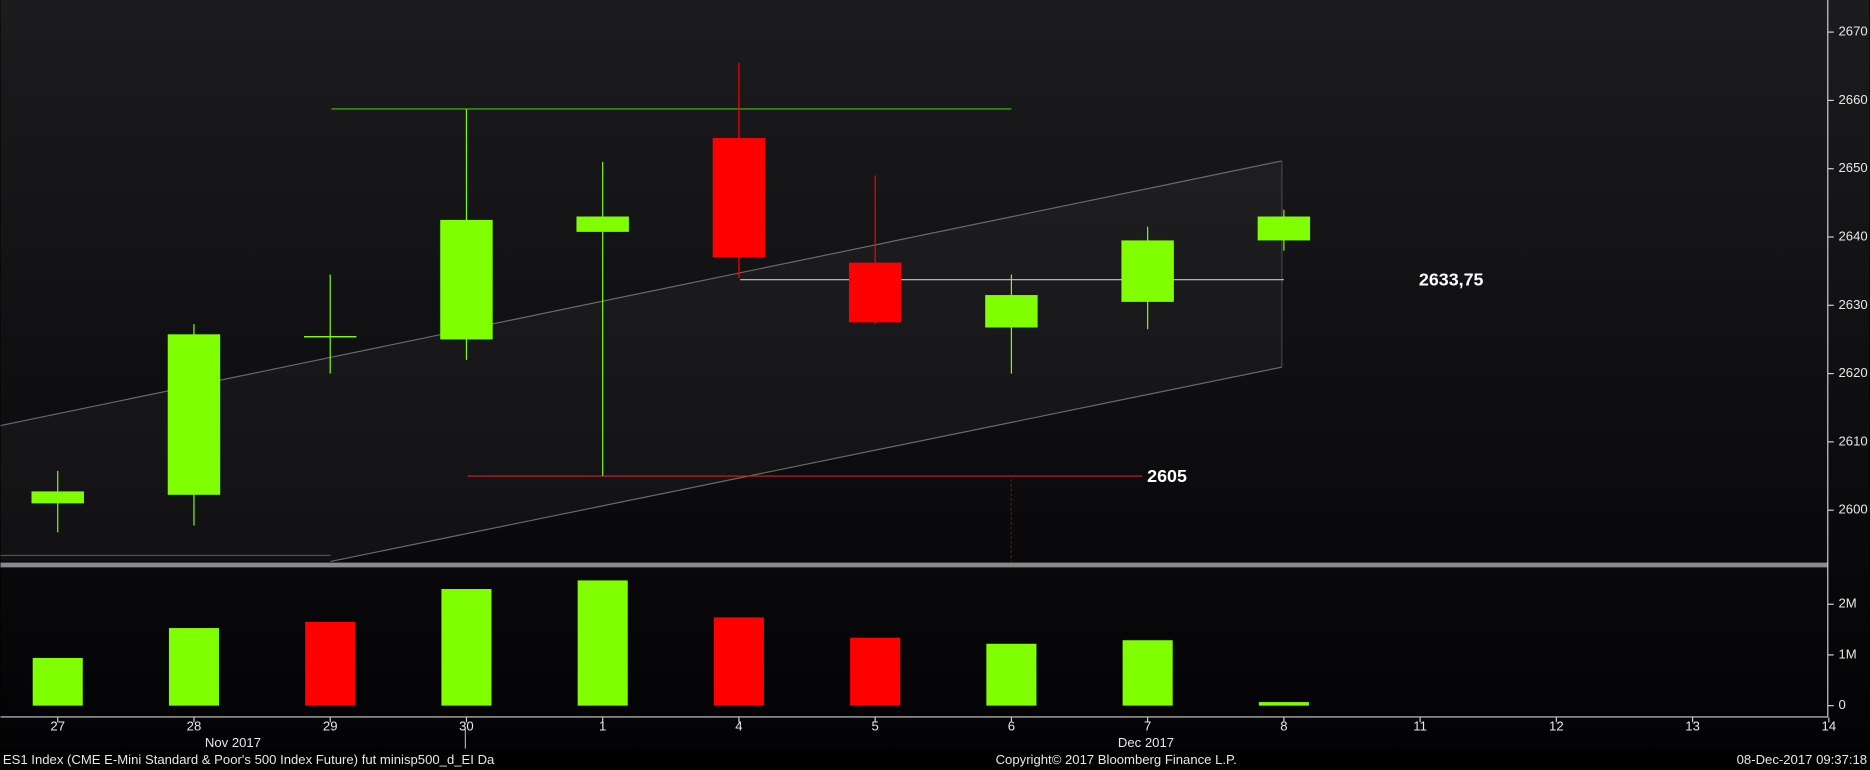 The image size is (1870, 770). Describe the element at coordinates (806, 464) in the screenshot. I see `channel-lower` at that location.